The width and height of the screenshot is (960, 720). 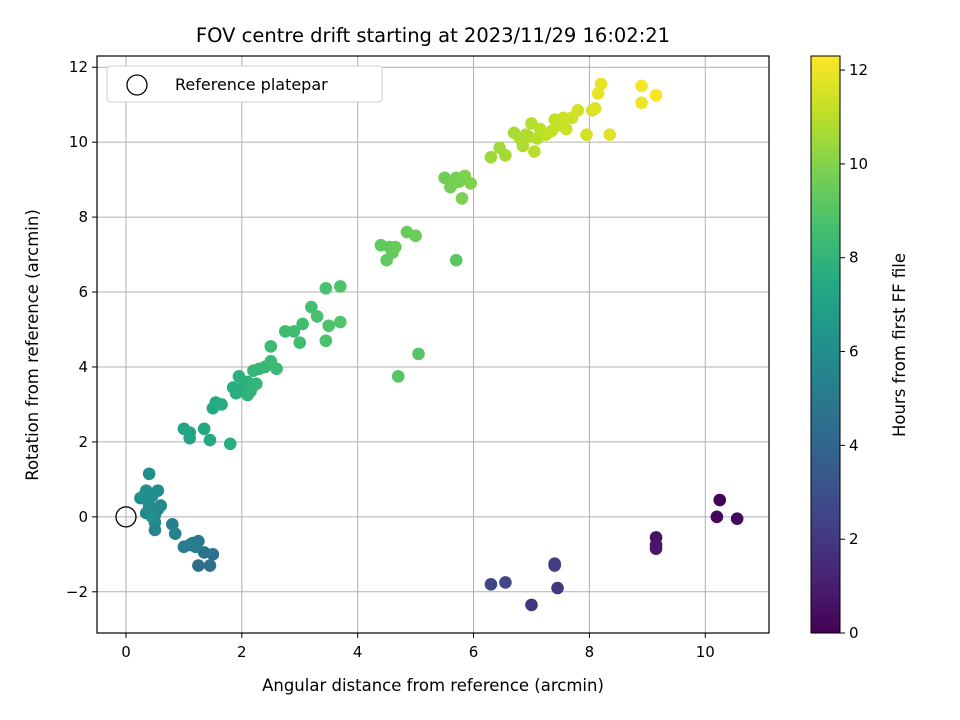 What do you see at coordinates (854, 445) in the screenshot?
I see `colorbar-tick-label: 4` at bounding box center [854, 445].